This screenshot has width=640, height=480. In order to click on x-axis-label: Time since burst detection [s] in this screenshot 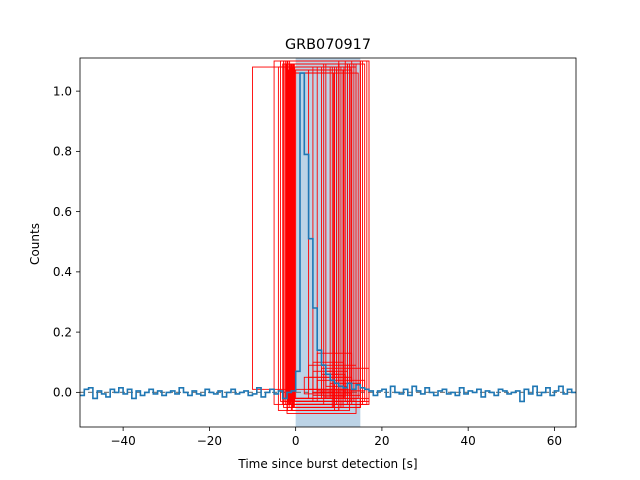, I will do `click(327, 464)`.